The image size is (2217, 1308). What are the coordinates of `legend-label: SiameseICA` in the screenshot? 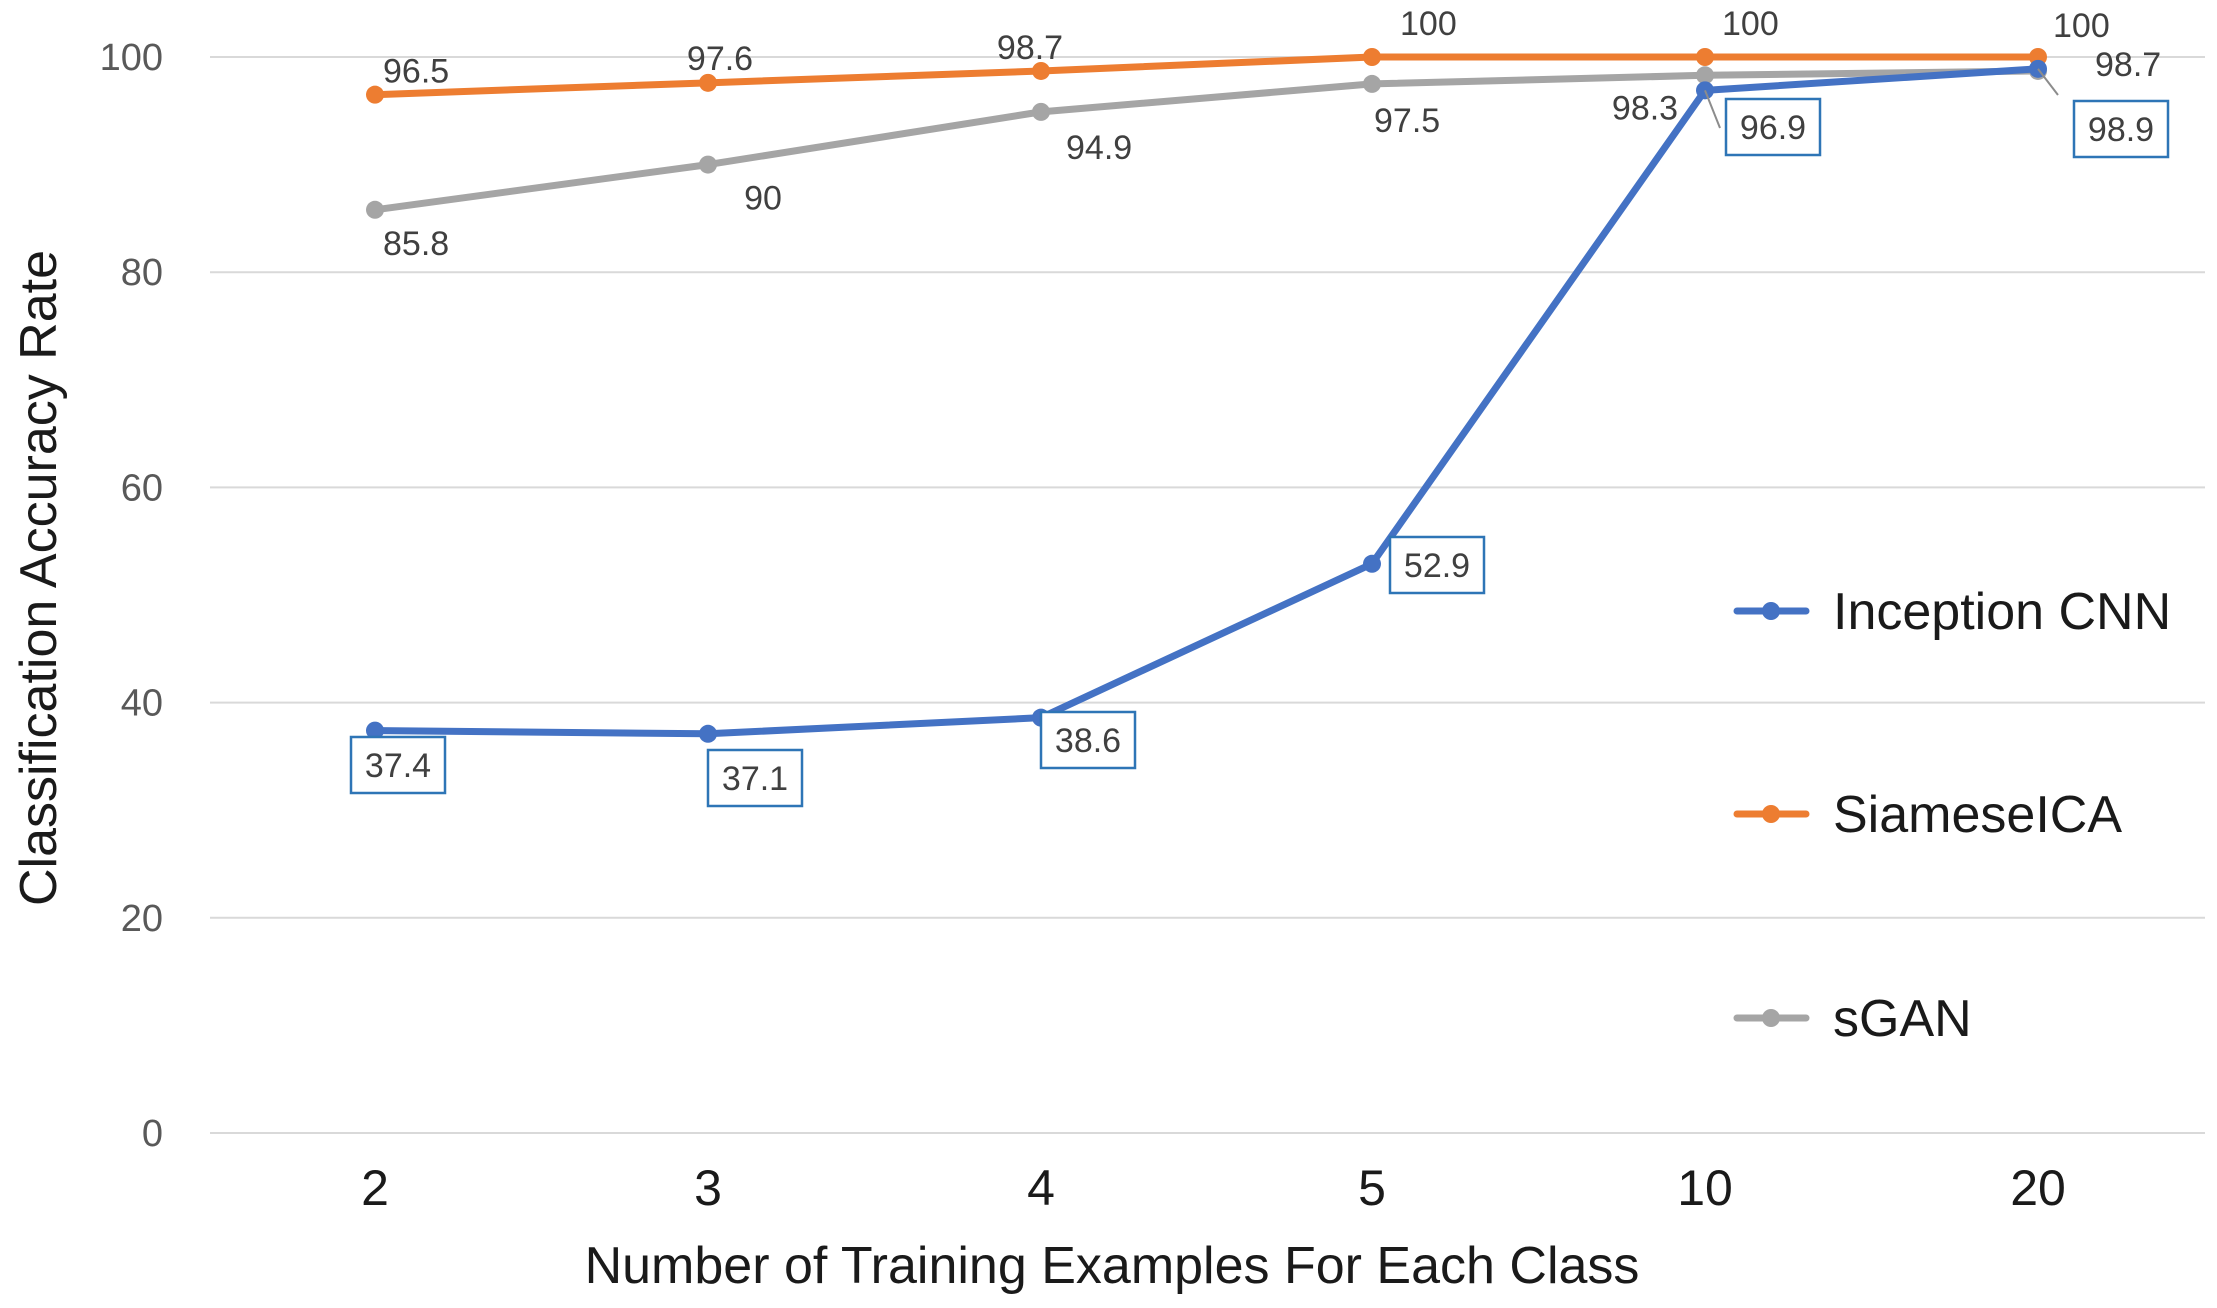 It's located at (1977, 815).